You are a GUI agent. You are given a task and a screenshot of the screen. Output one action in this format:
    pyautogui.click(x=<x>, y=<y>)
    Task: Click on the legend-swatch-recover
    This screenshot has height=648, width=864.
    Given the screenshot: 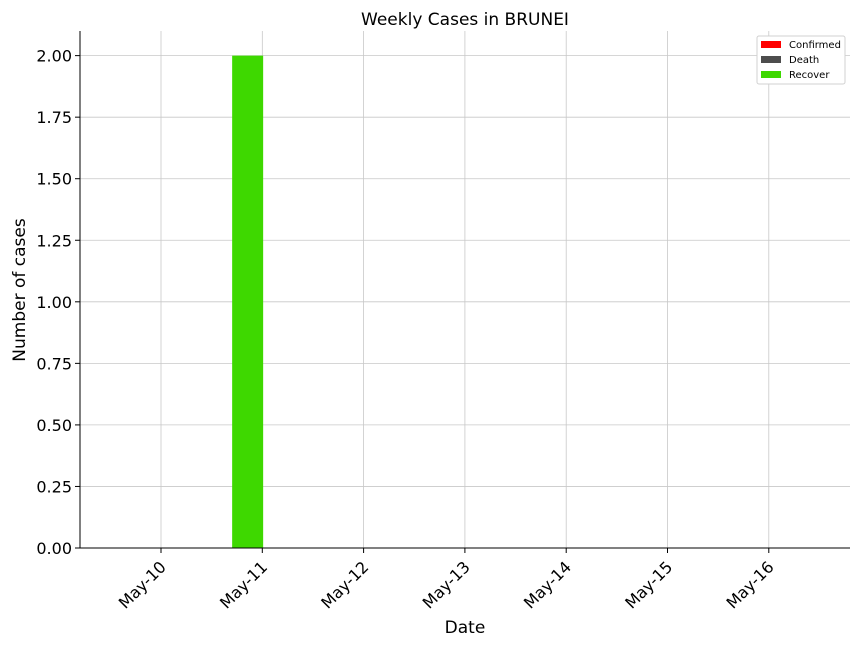 What is the action you would take?
    pyautogui.click(x=771, y=74)
    